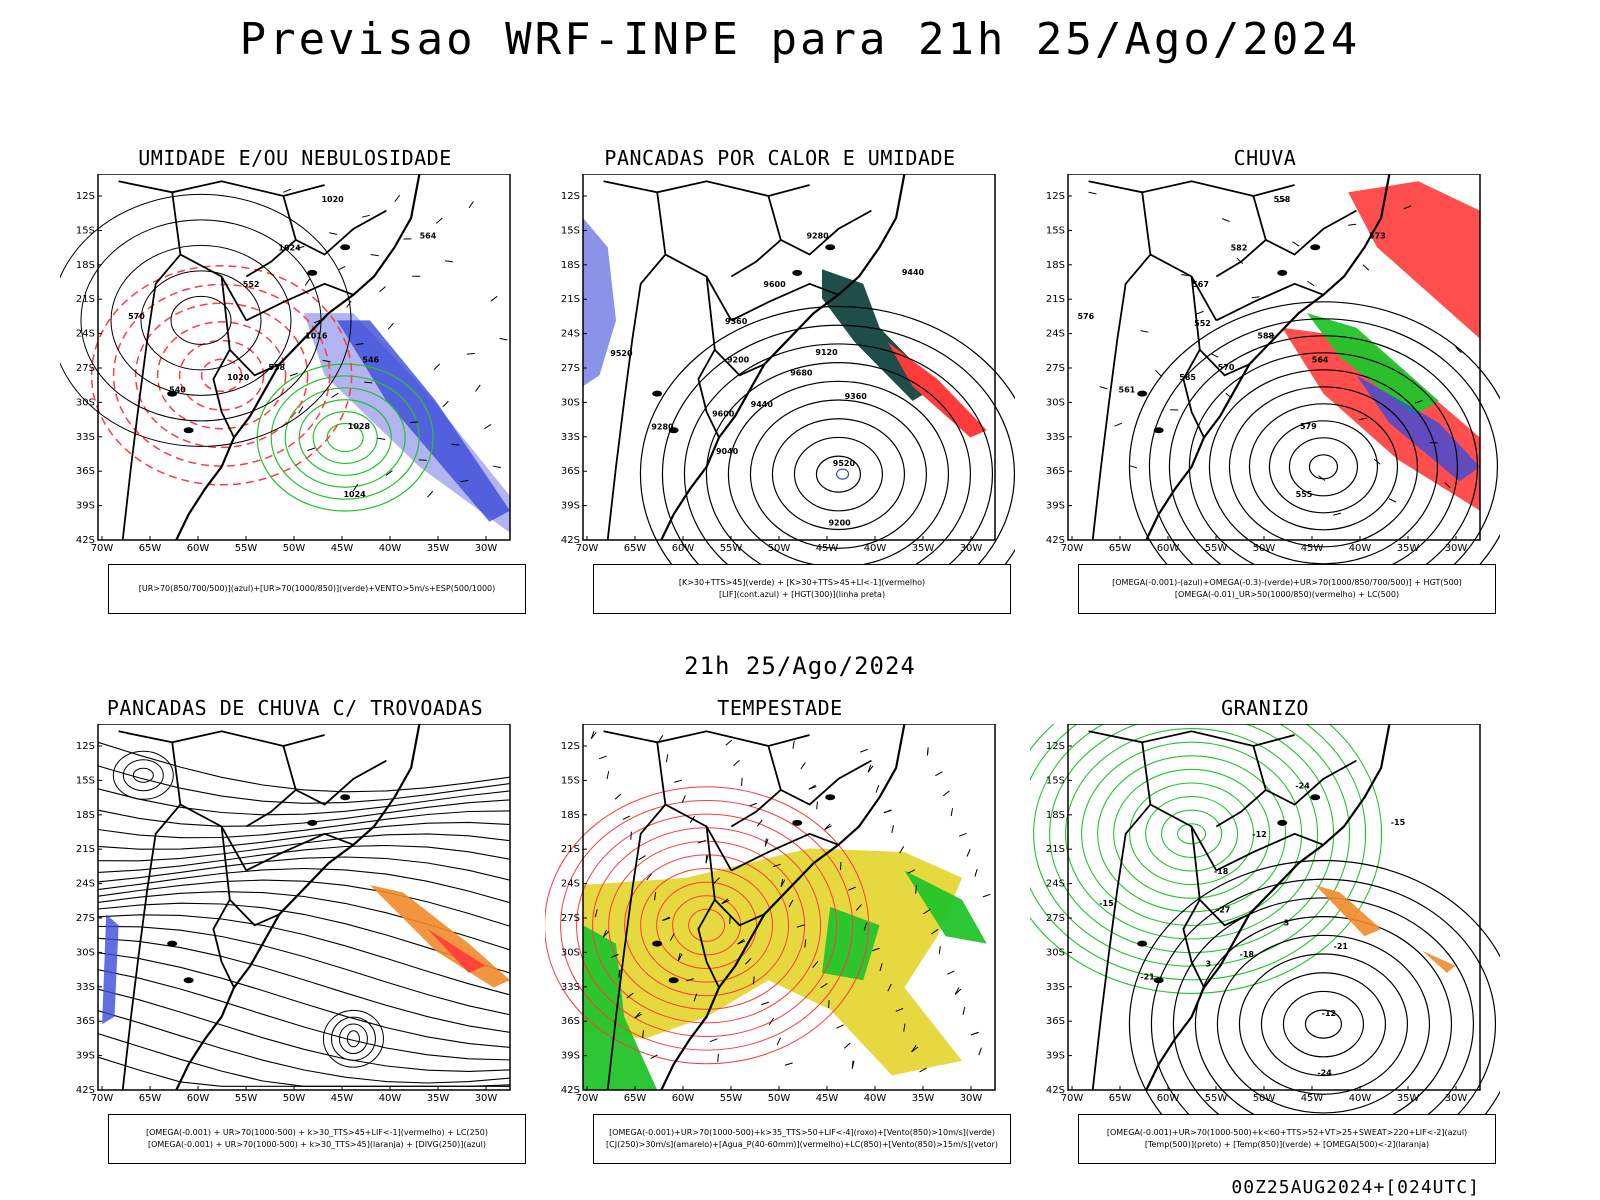  Describe the element at coordinates (295, 708) in the screenshot. I see `panel-title: PANCADAS DE CHUVA C/ TROVOADAS` at that location.